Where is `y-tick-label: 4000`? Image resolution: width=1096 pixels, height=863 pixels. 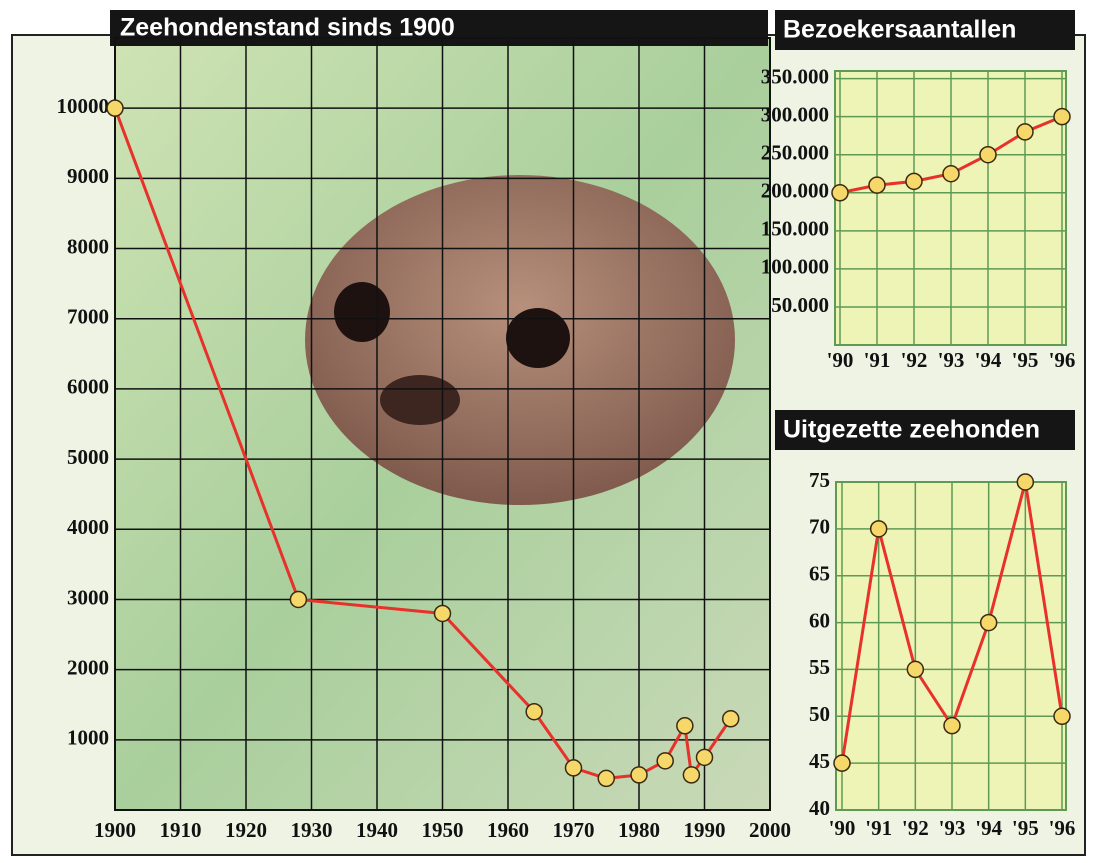
y-tick-label: 4000 is located at coordinates (88, 527).